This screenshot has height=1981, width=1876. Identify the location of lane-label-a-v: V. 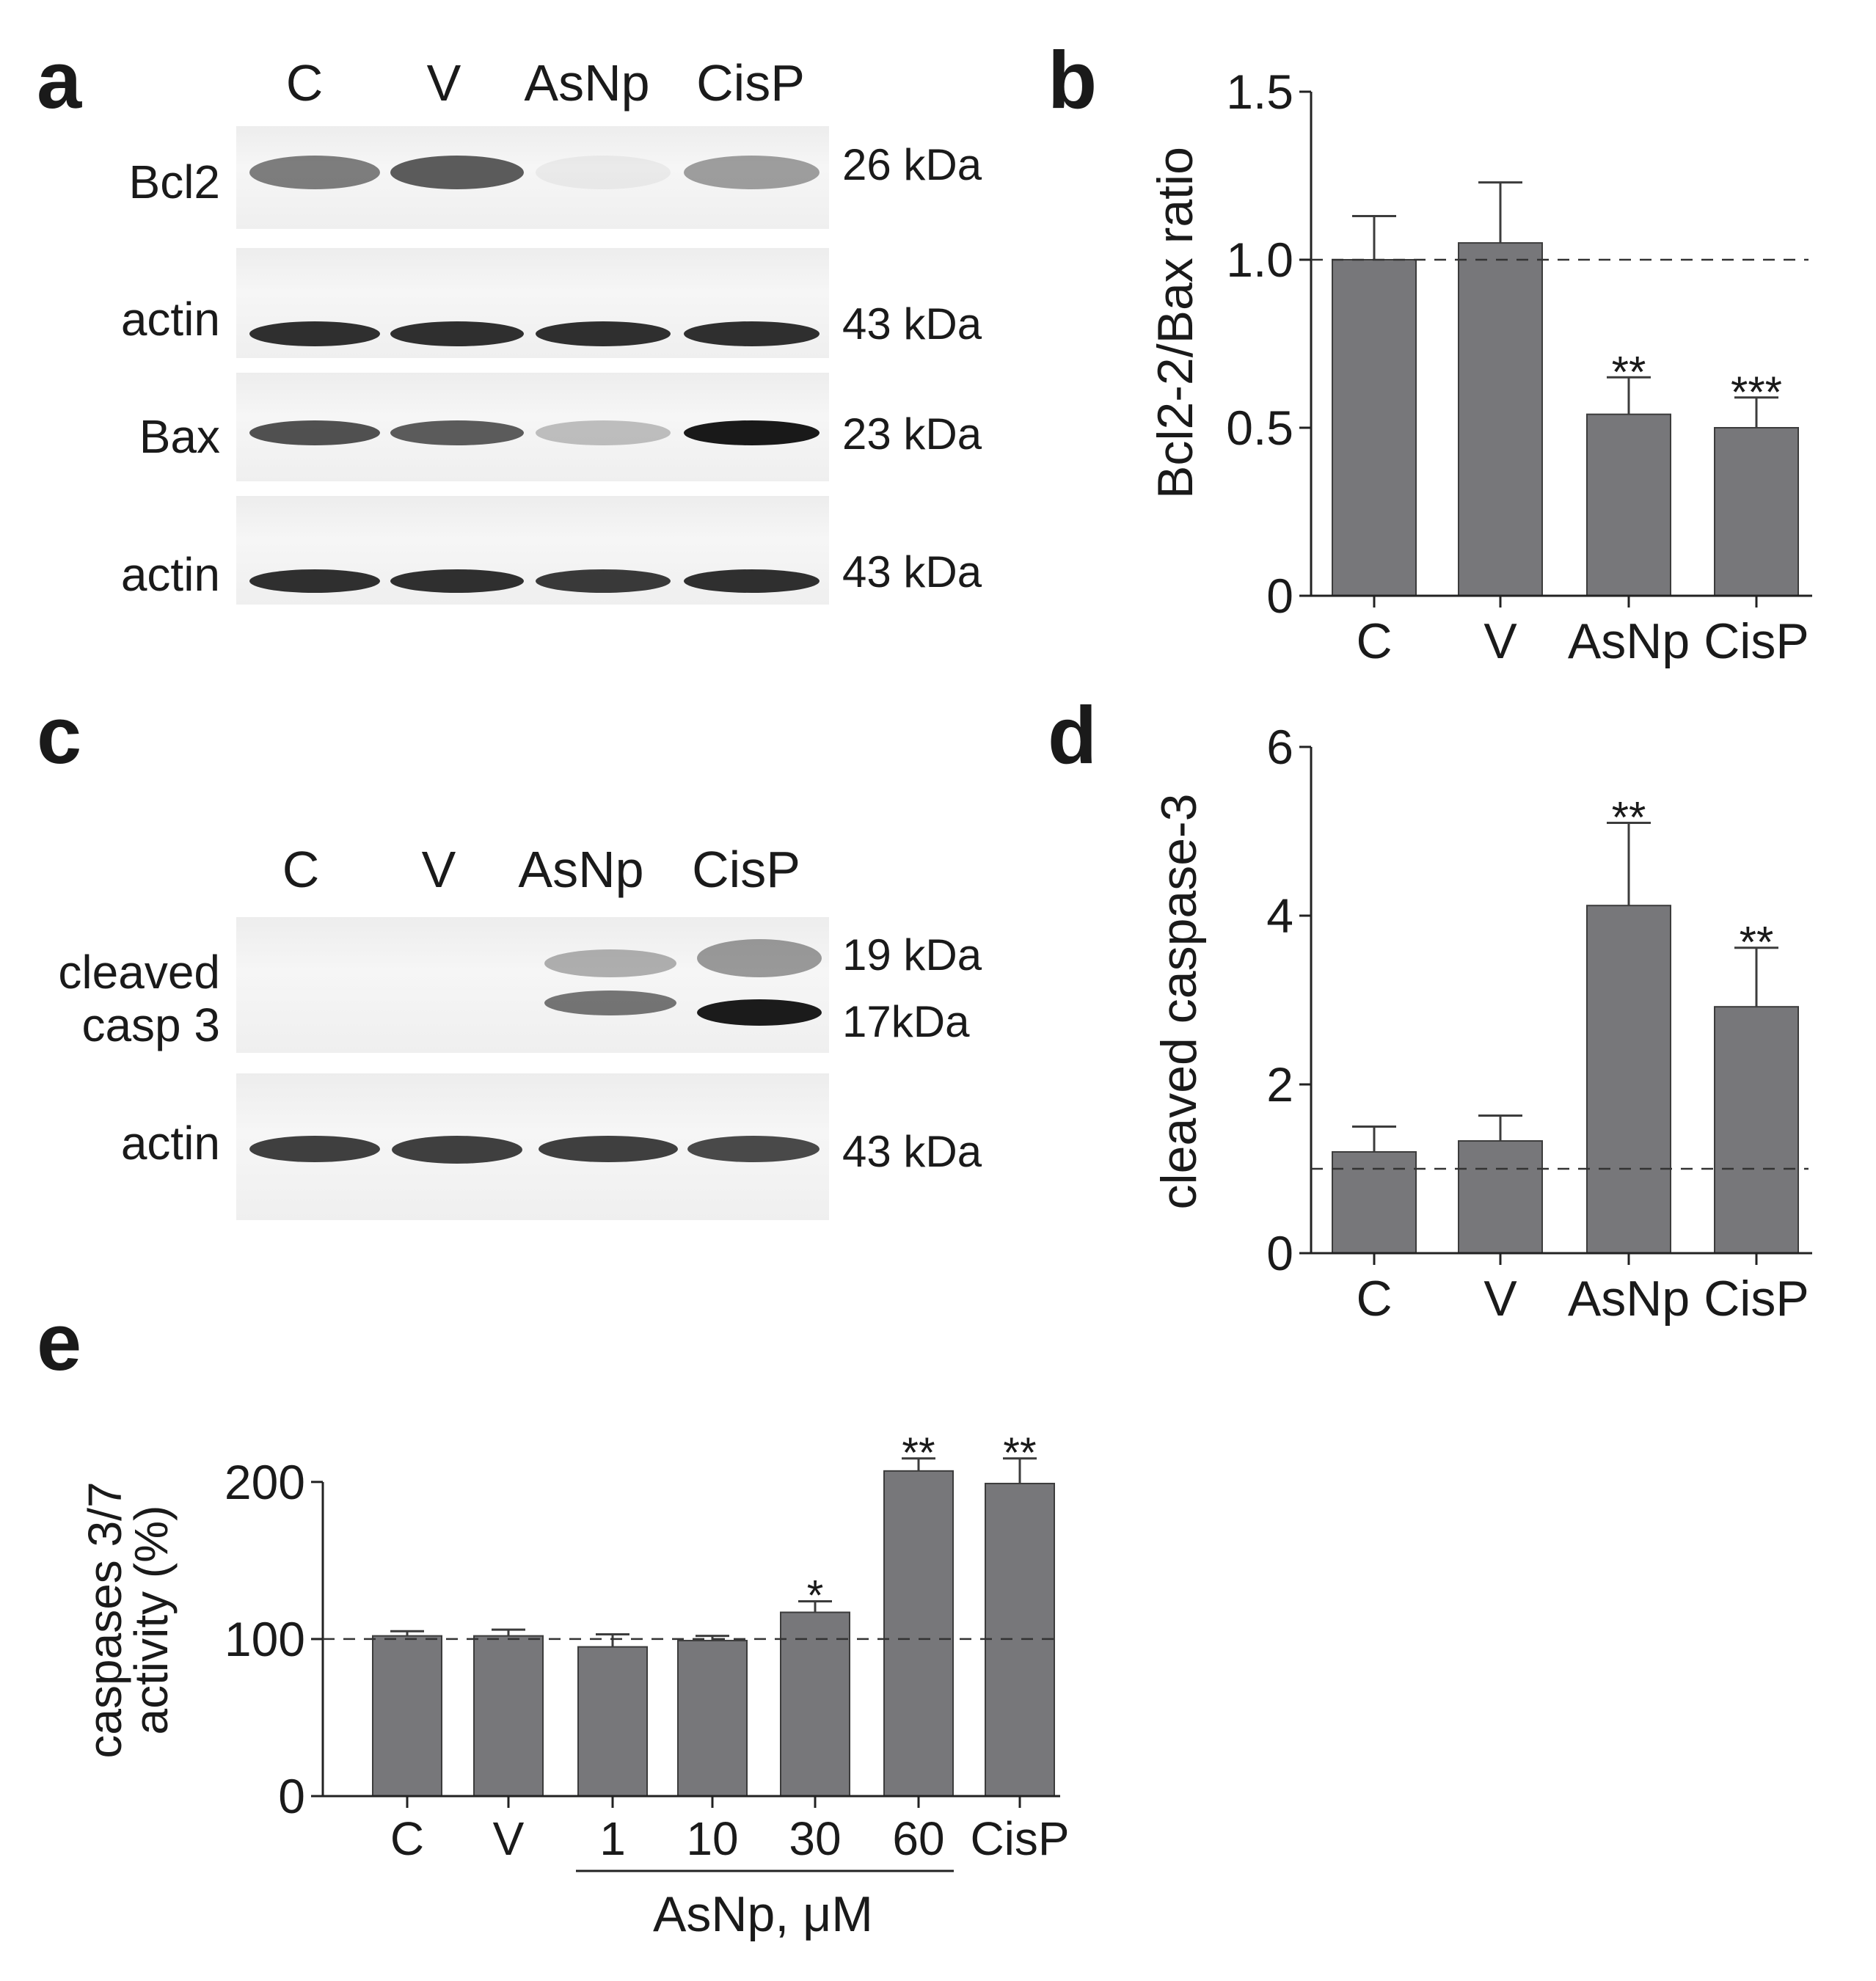
(444, 83).